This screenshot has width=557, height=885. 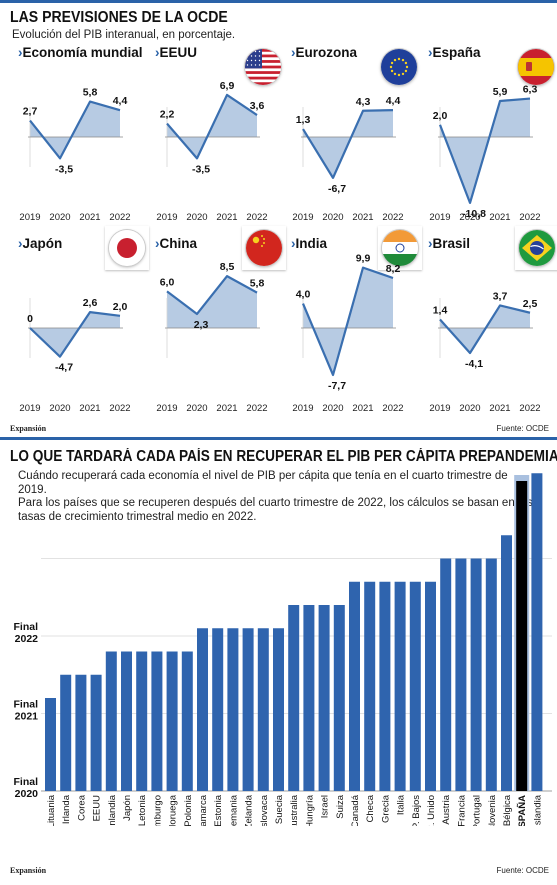 I want to click on bar-lituania, so click(x=50, y=744).